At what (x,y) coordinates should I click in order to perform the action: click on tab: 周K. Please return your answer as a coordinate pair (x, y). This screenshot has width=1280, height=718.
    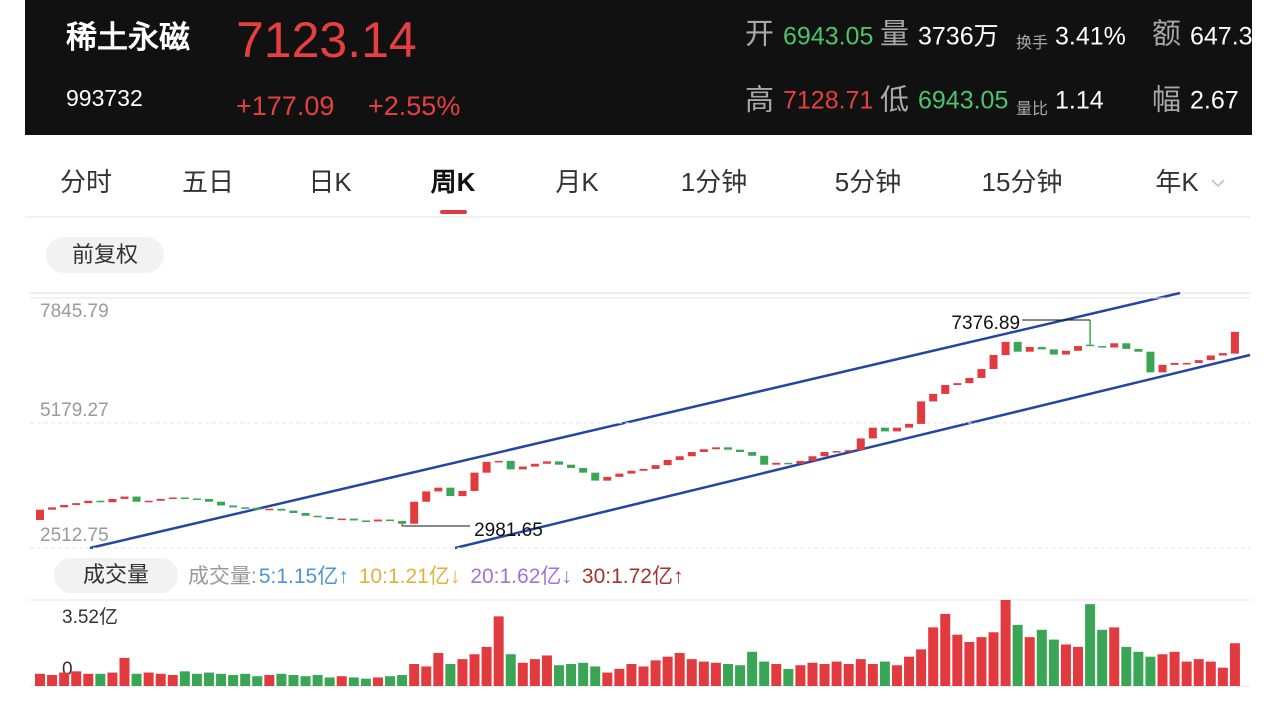
    Looking at the image, I should click on (453, 182).